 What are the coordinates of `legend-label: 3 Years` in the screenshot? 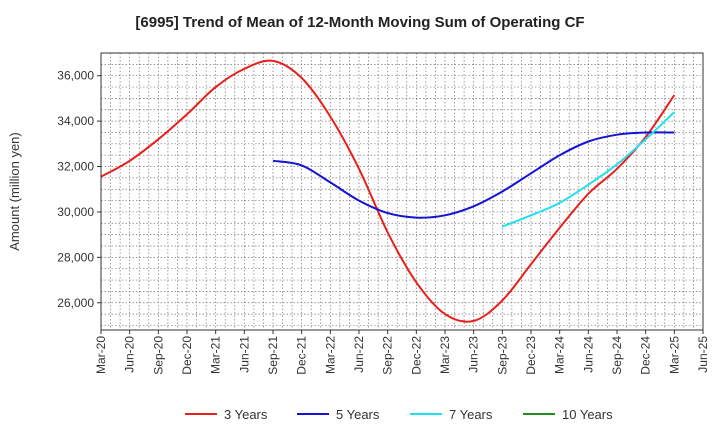 It's located at (246, 414).